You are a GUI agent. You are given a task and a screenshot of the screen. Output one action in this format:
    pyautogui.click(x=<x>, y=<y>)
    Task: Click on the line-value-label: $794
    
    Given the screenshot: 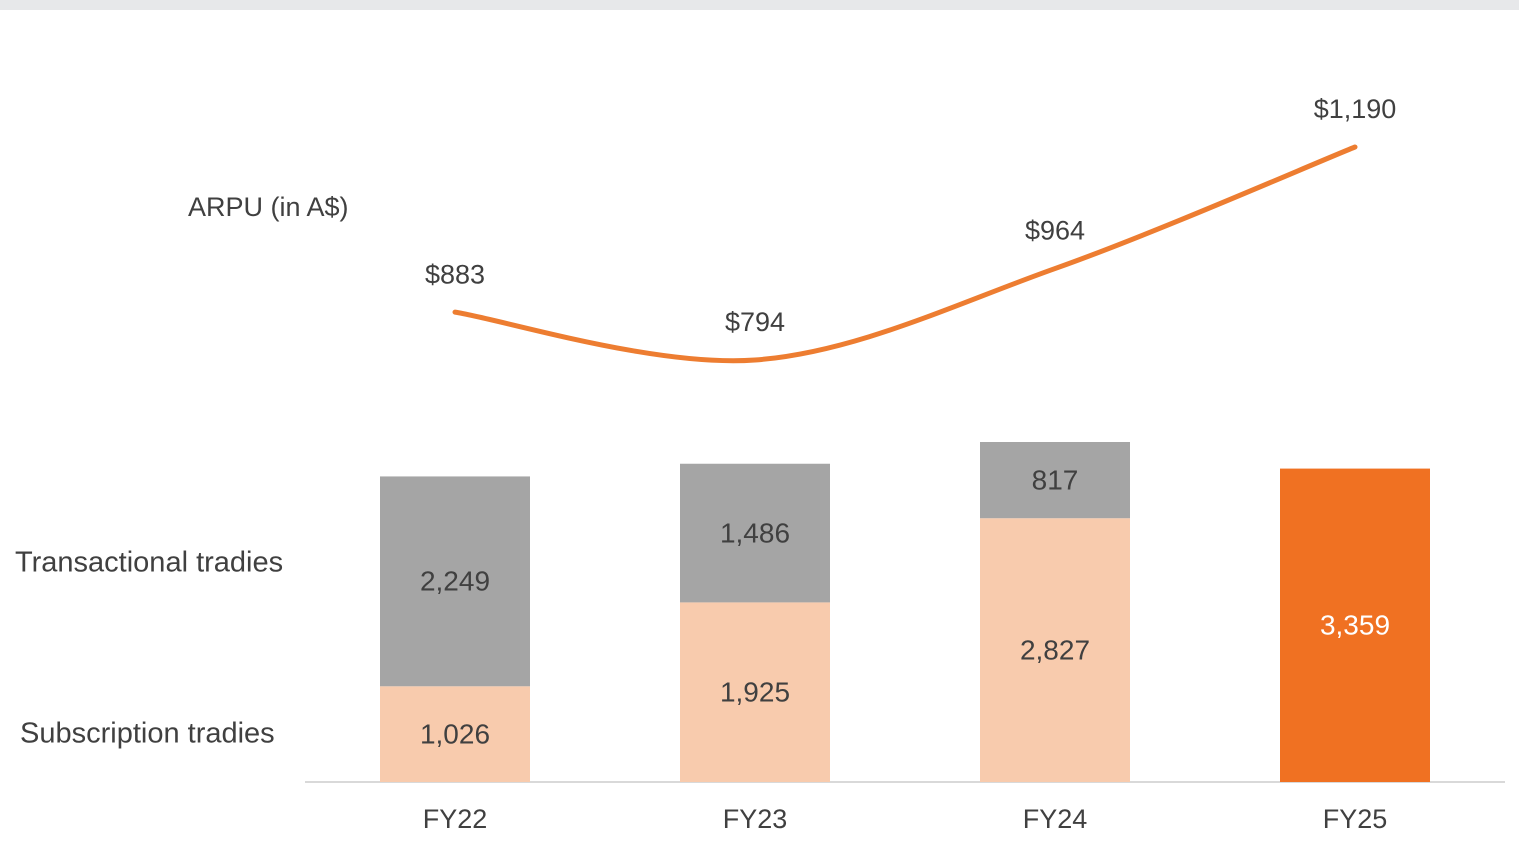 What is the action you would take?
    pyautogui.click(x=755, y=322)
    